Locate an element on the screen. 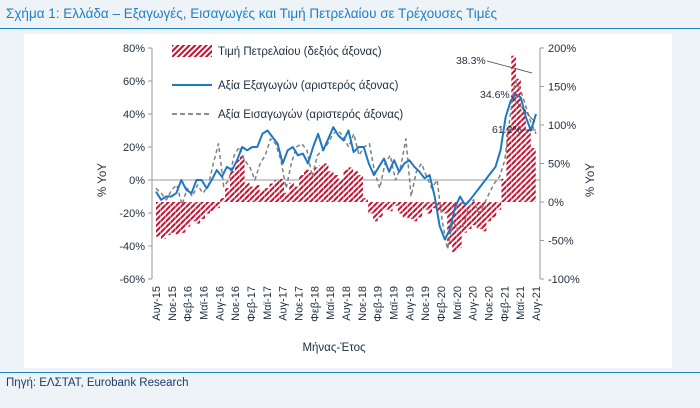 The width and height of the screenshot is (700, 408). right-tick-label: 200% is located at coordinates (562, 49).